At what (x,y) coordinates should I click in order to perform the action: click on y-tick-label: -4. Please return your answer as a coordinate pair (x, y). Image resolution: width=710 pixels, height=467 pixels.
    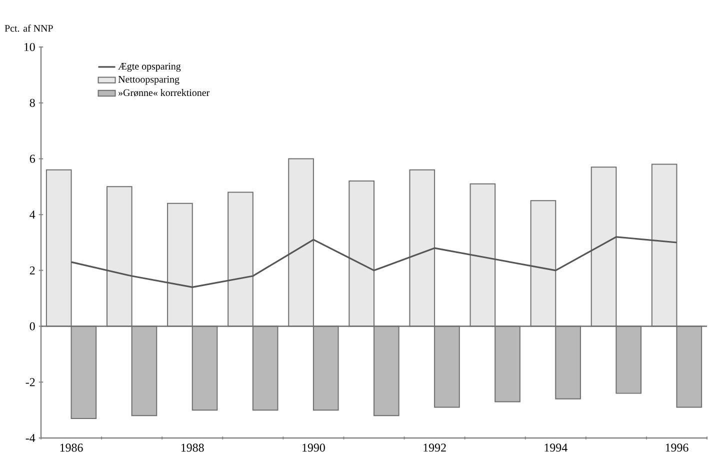
    Looking at the image, I should click on (31, 438).